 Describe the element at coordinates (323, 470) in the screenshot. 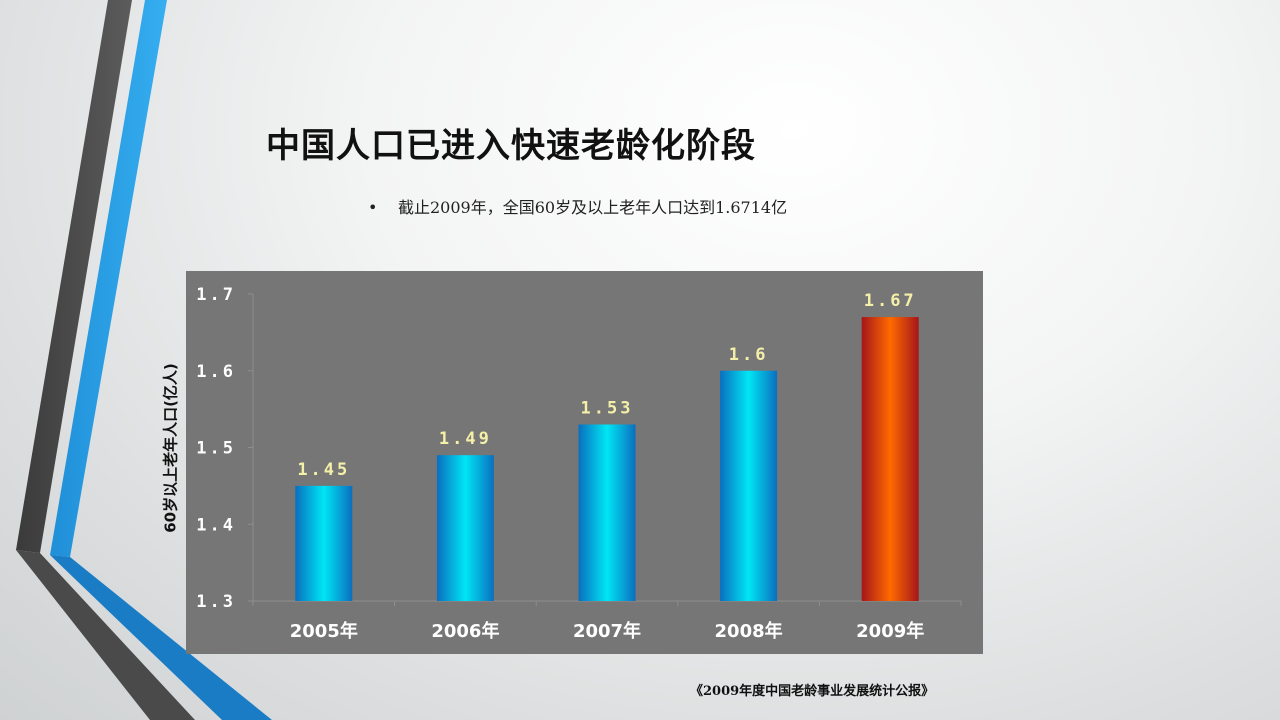

I see `data-label: 1.45` at that location.